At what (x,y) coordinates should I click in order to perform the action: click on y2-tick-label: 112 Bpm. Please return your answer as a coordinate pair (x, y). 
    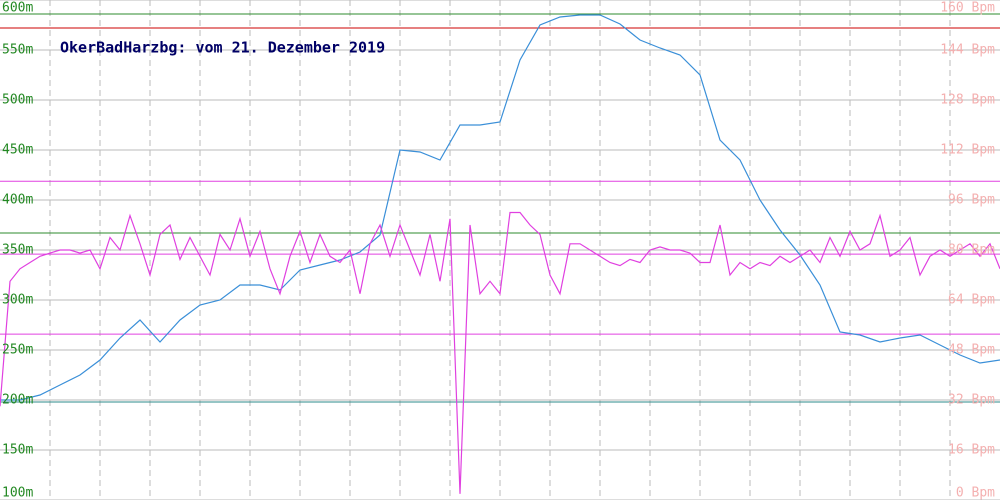
    Looking at the image, I should click on (967, 150).